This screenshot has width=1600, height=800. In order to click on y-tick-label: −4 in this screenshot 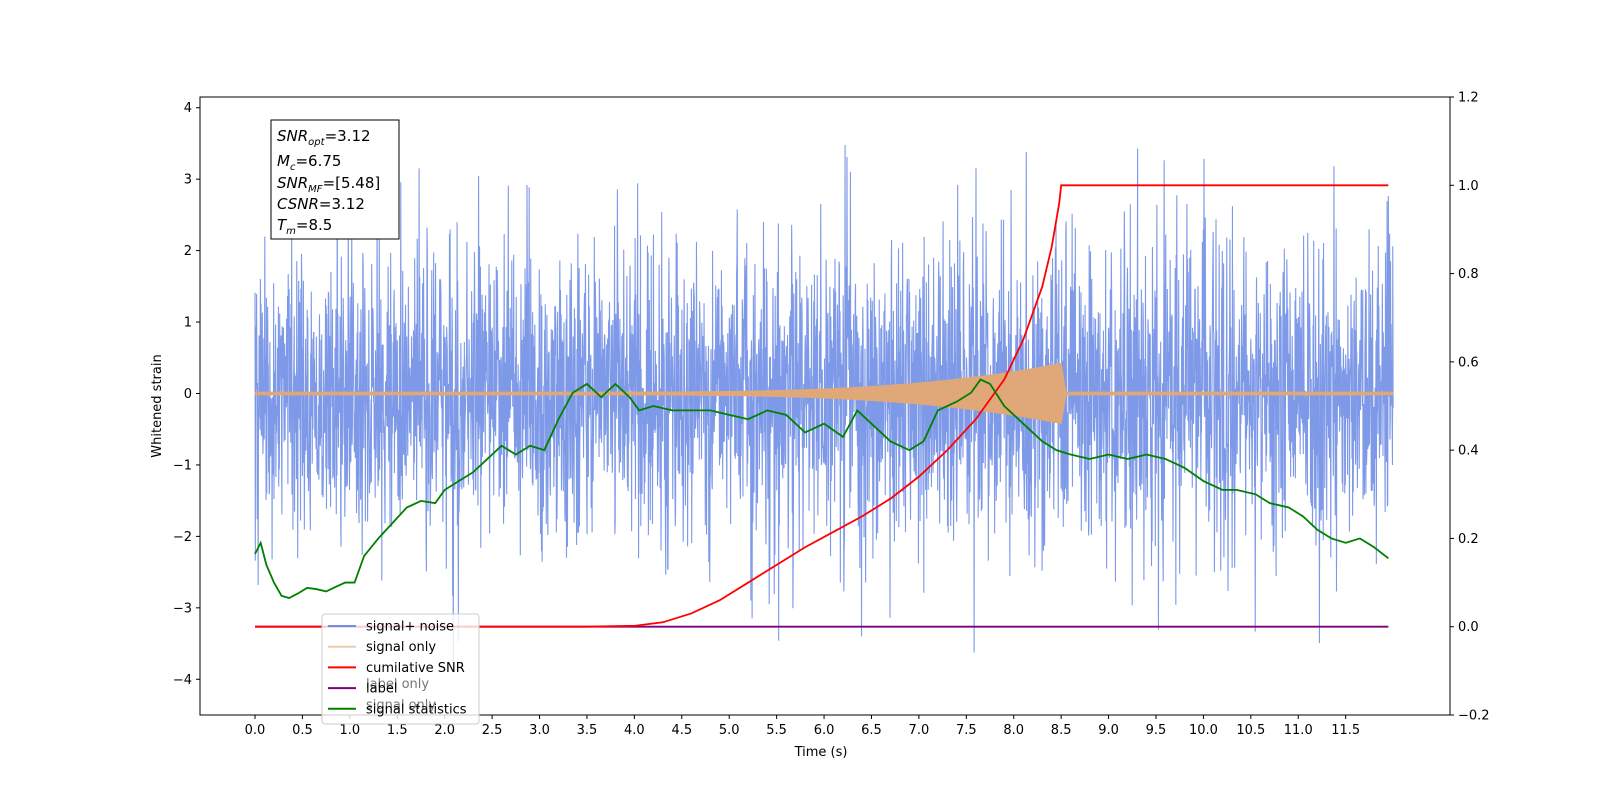, I will do `click(182, 680)`.